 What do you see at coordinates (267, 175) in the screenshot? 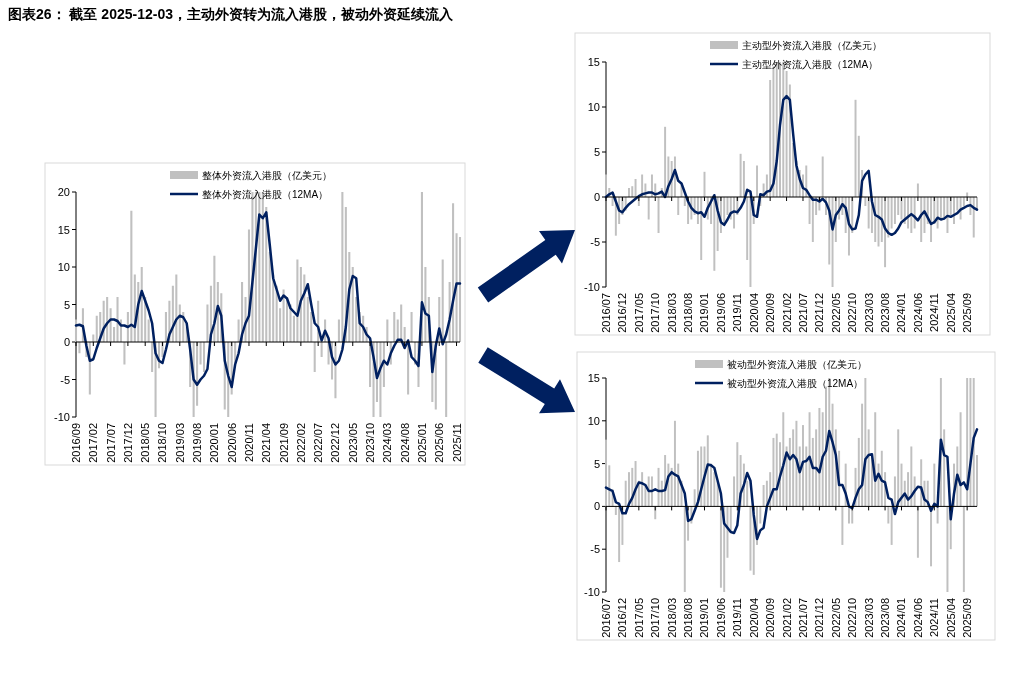
I see `legend-label: 整体外资流入港股（亿美元）` at bounding box center [267, 175].